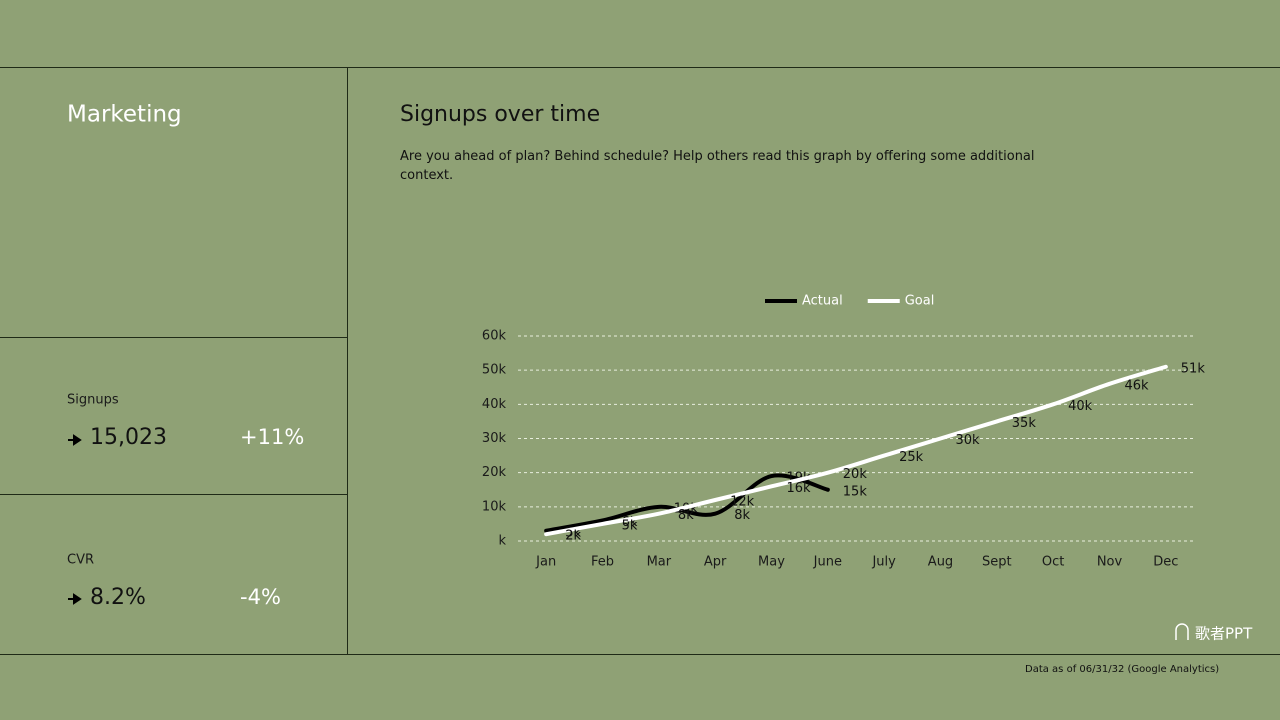 The image size is (1280, 720). I want to click on metric-label: CVR, so click(80, 560).